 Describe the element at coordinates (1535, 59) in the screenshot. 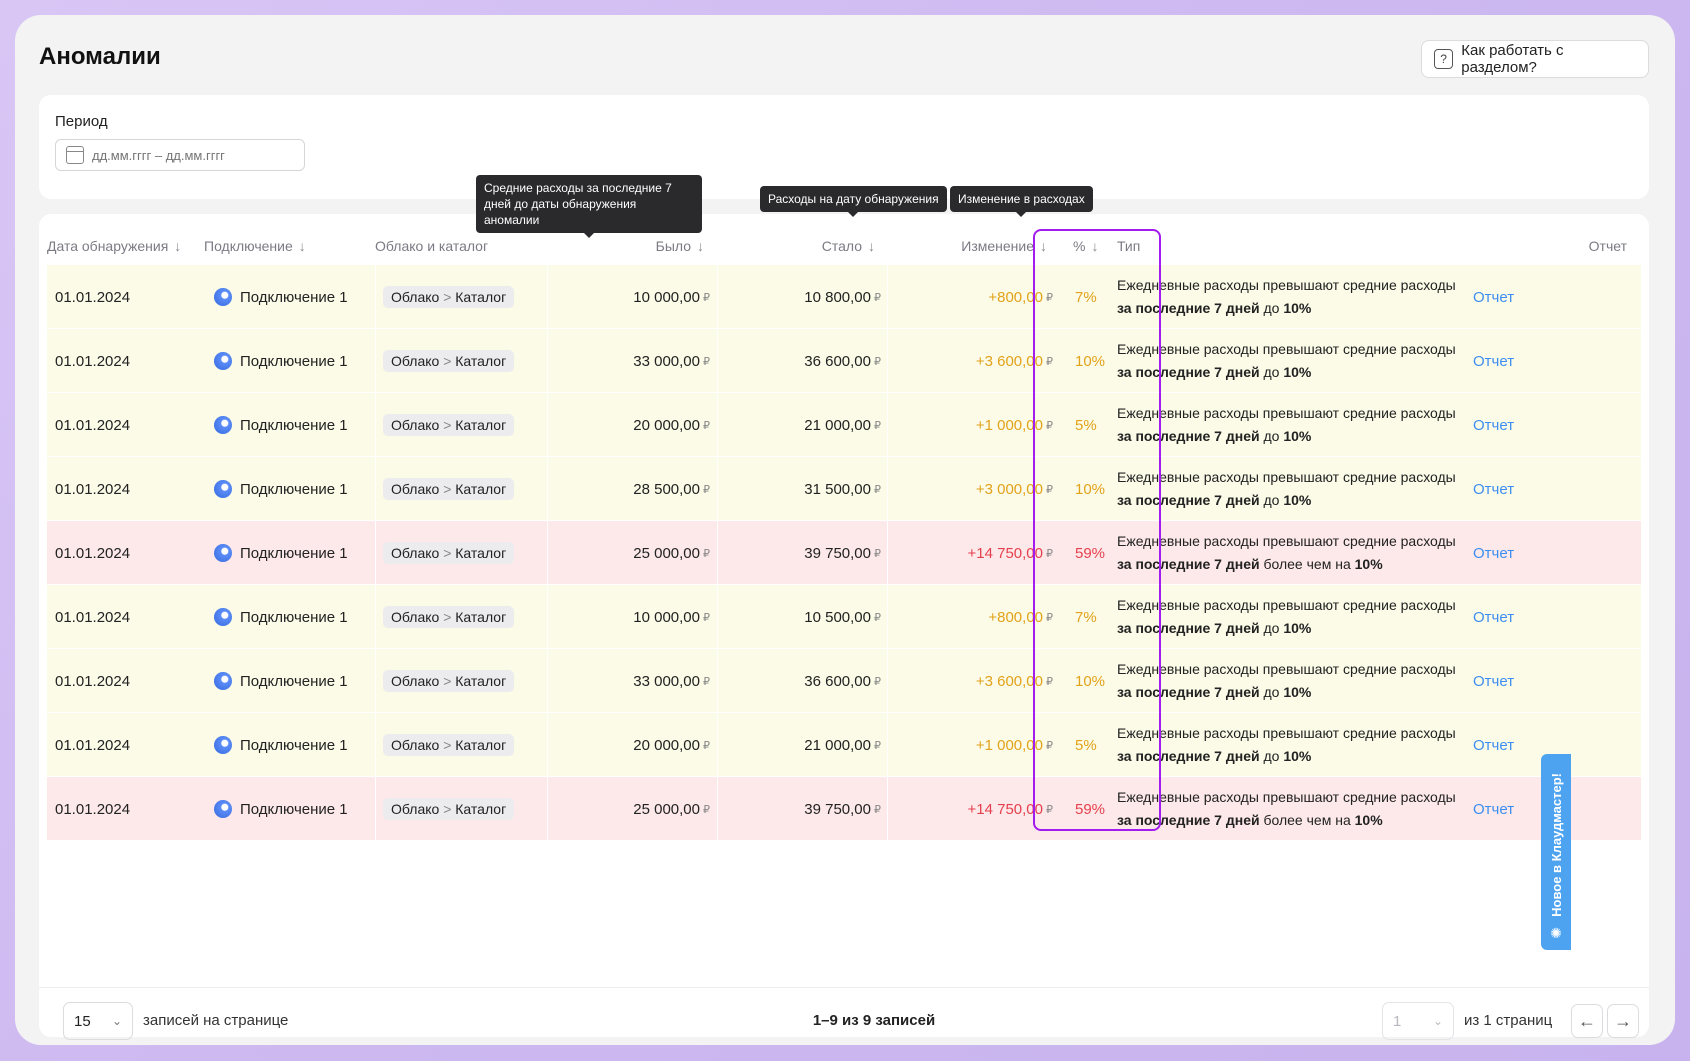

I see `help-button: ? Как работать с разделом?` at that location.